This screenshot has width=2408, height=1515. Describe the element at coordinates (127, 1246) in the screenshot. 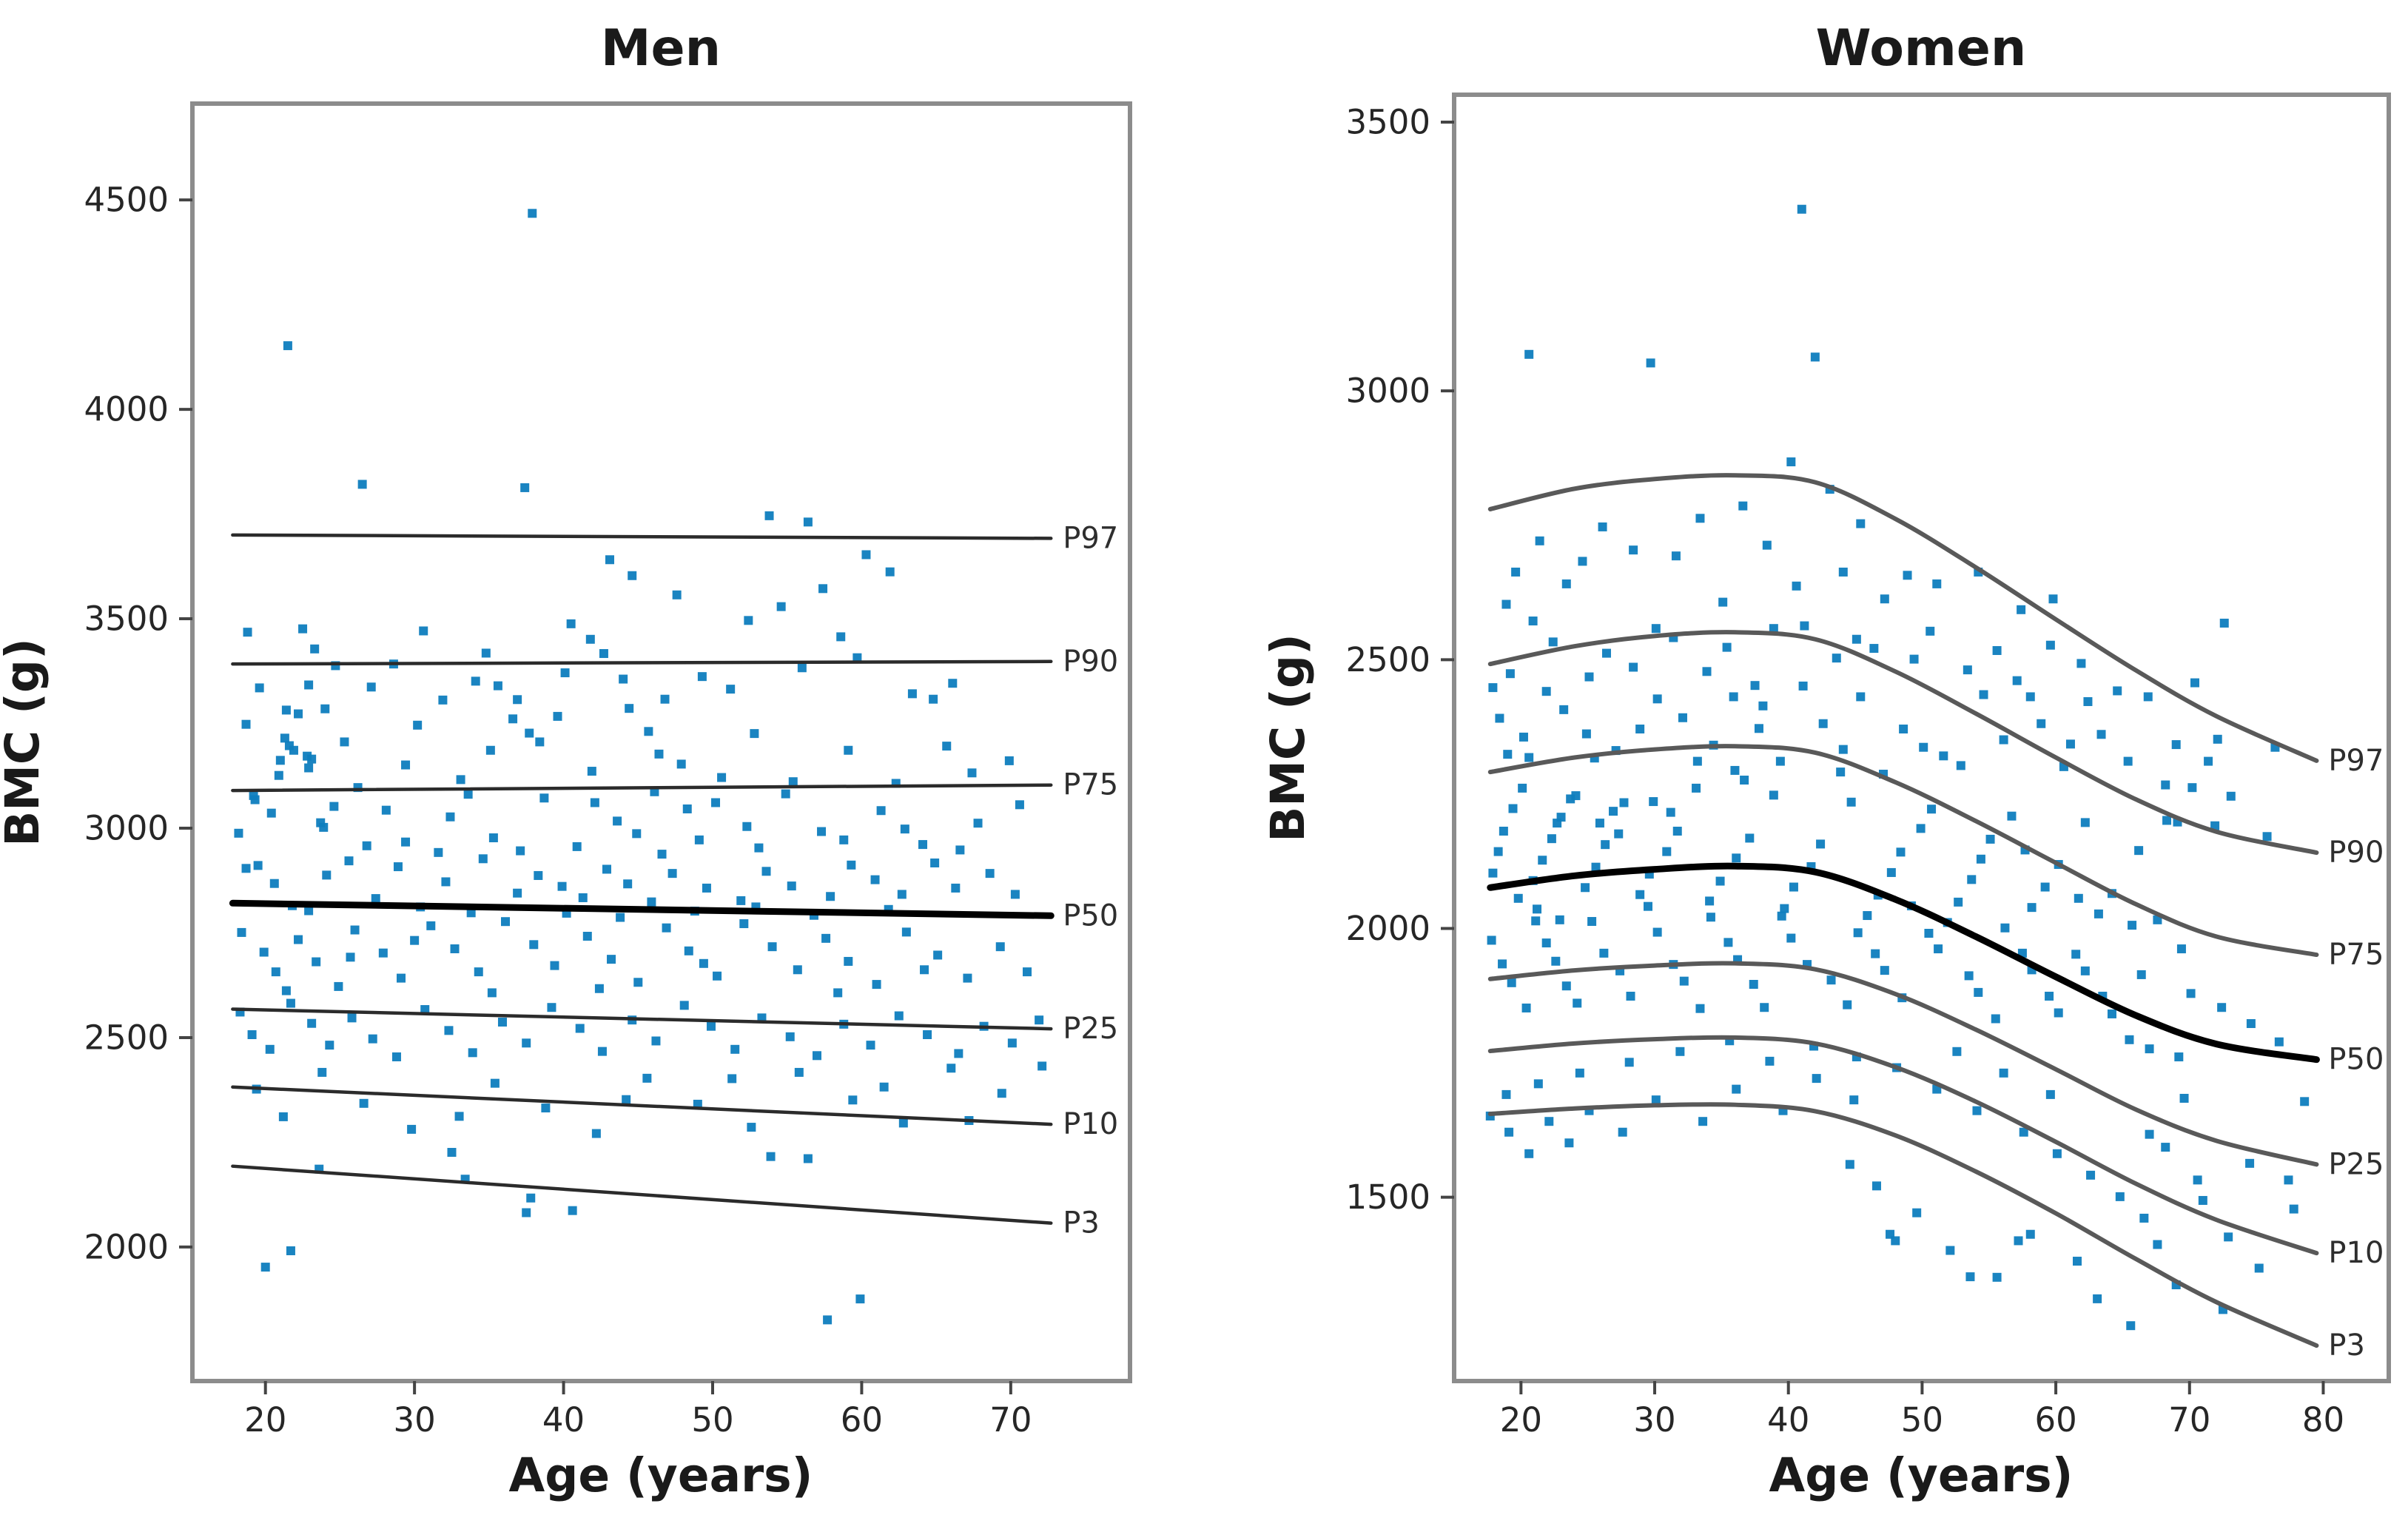

I see `y-tick-label: 2000` at that location.